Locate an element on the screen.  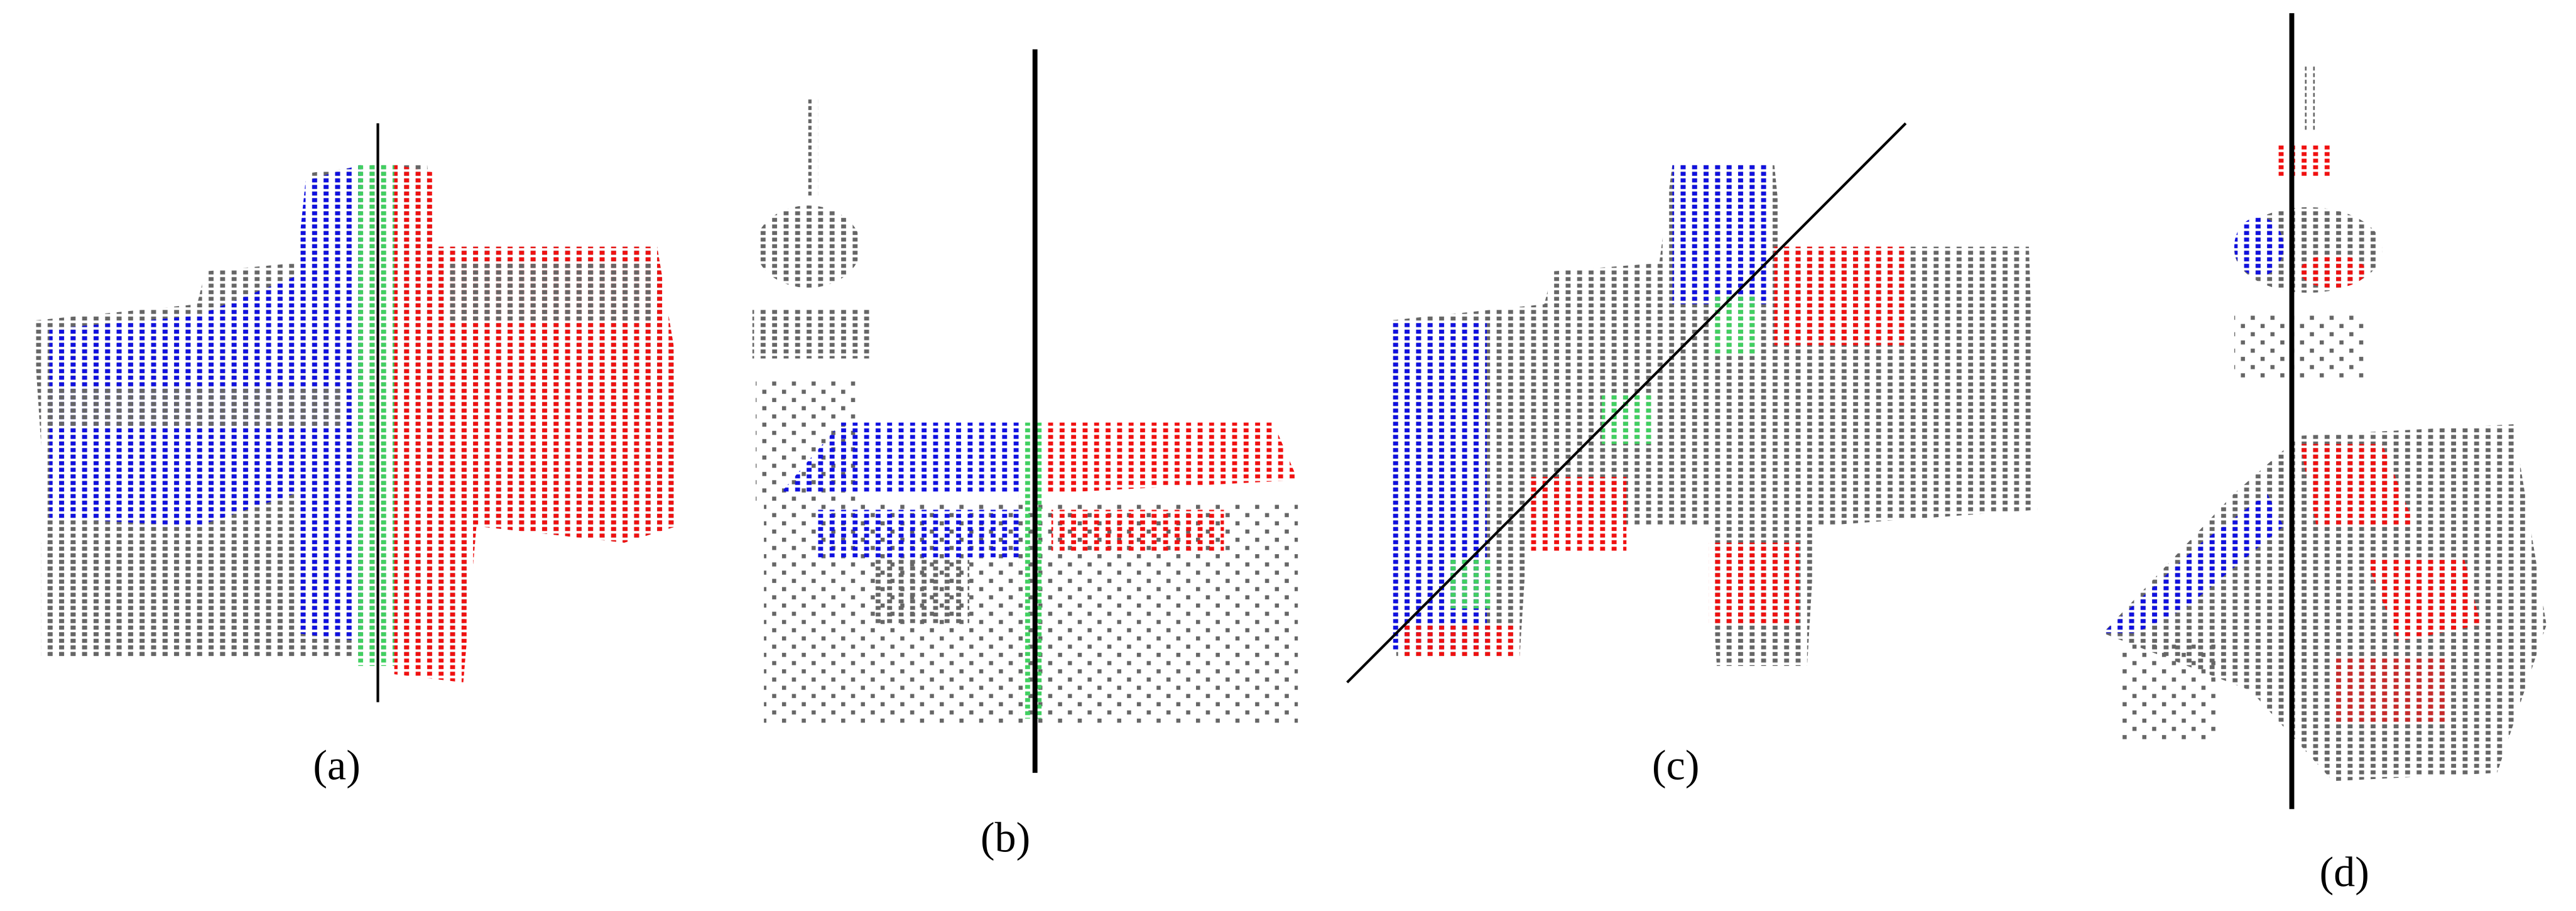
panel-label: (b) is located at coordinates (1006, 837).